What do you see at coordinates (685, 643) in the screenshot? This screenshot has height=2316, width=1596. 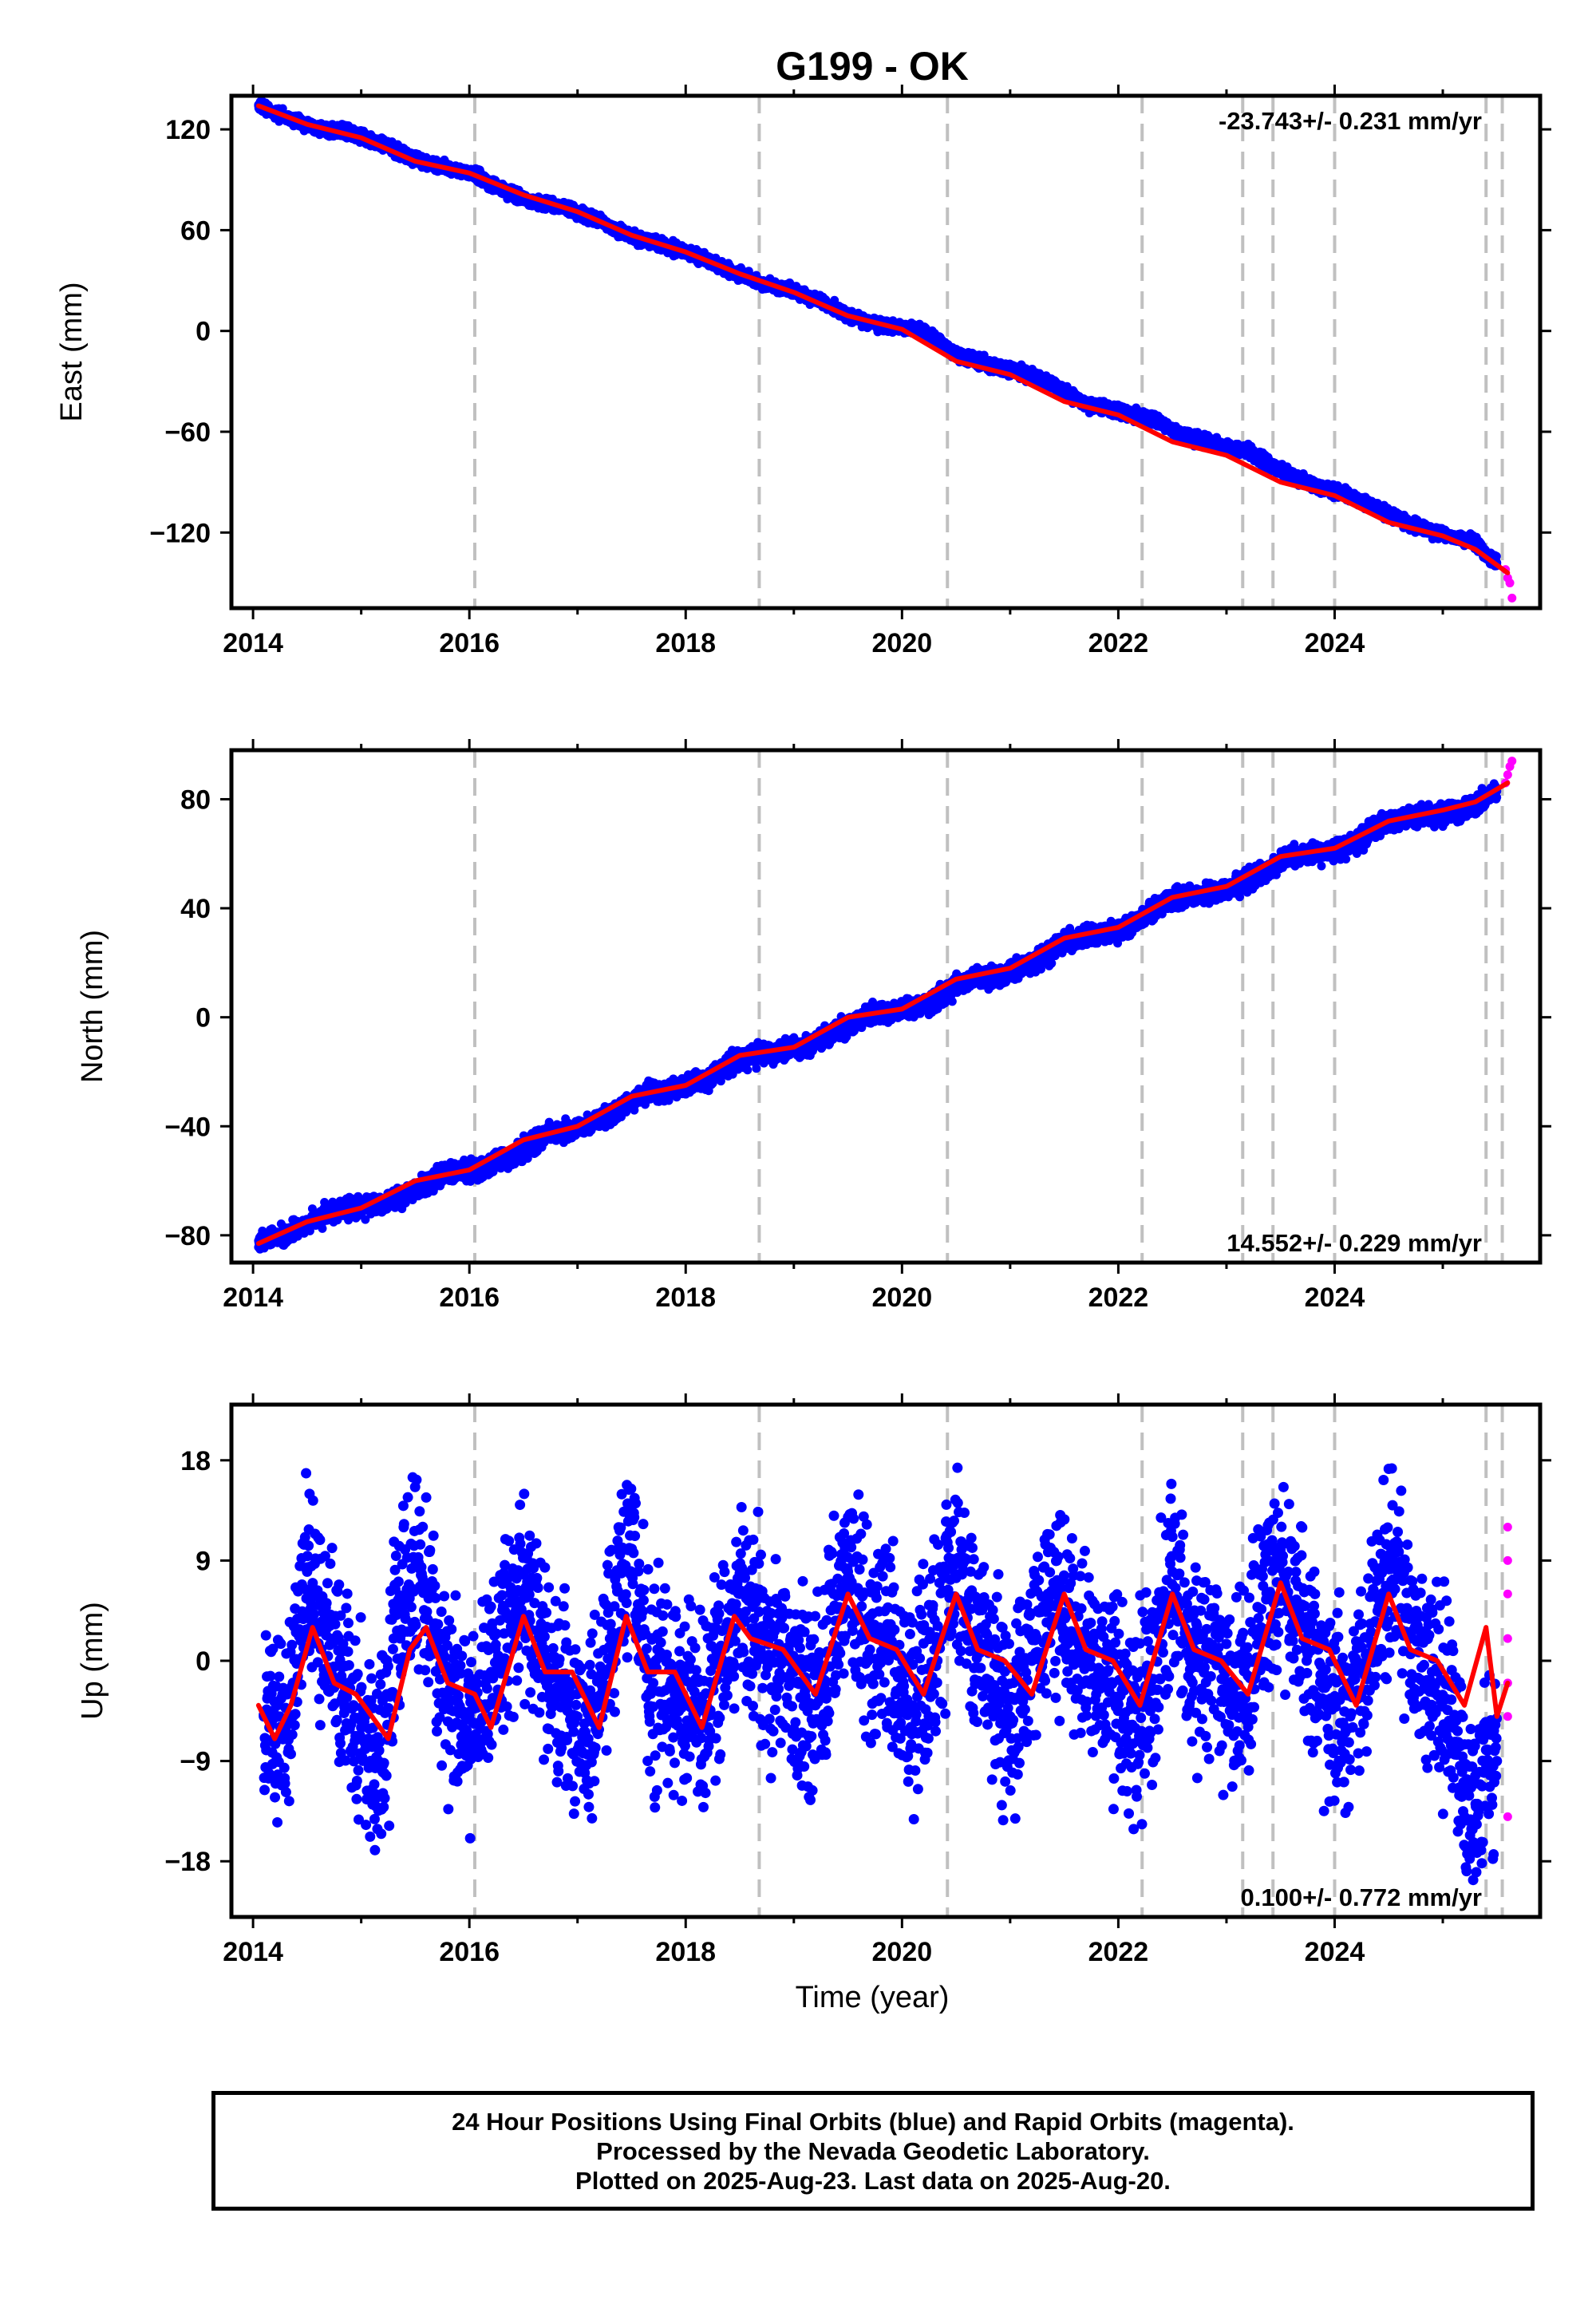 I see `east-x-tick-label: 2018` at bounding box center [685, 643].